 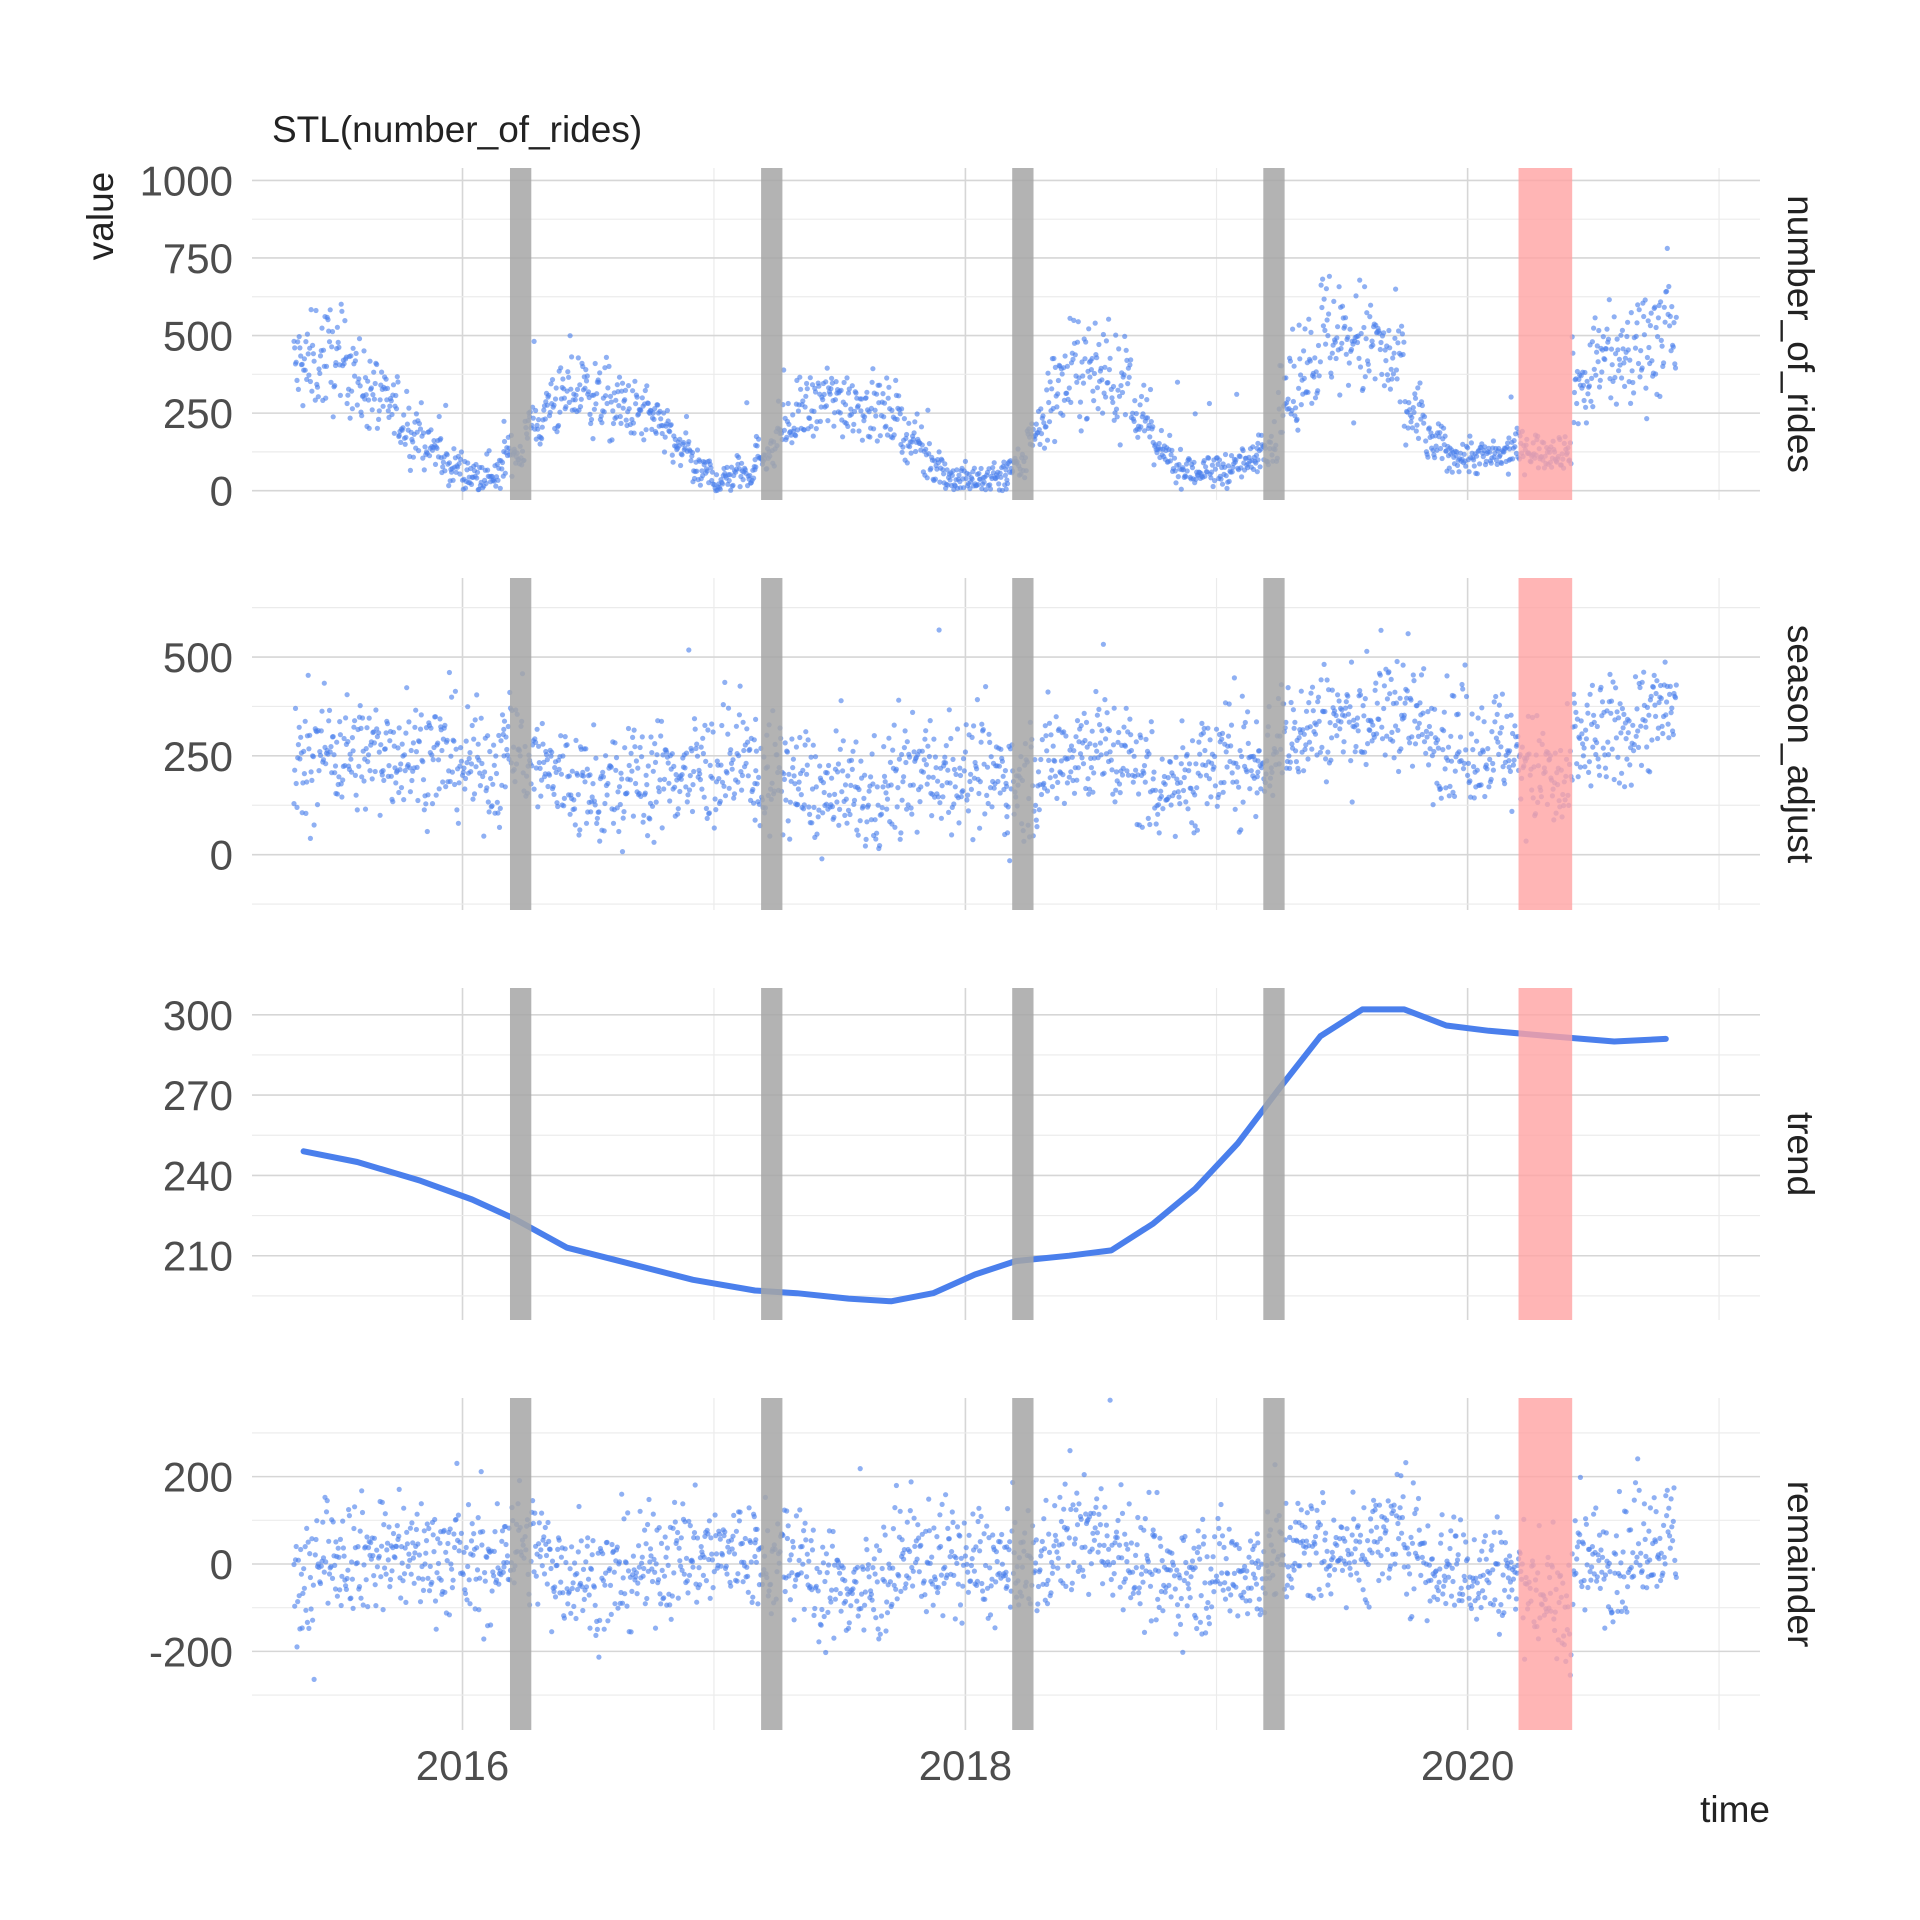 What do you see at coordinates (1800, 334) in the screenshot?
I see `strip-label: number_of_rides` at bounding box center [1800, 334].